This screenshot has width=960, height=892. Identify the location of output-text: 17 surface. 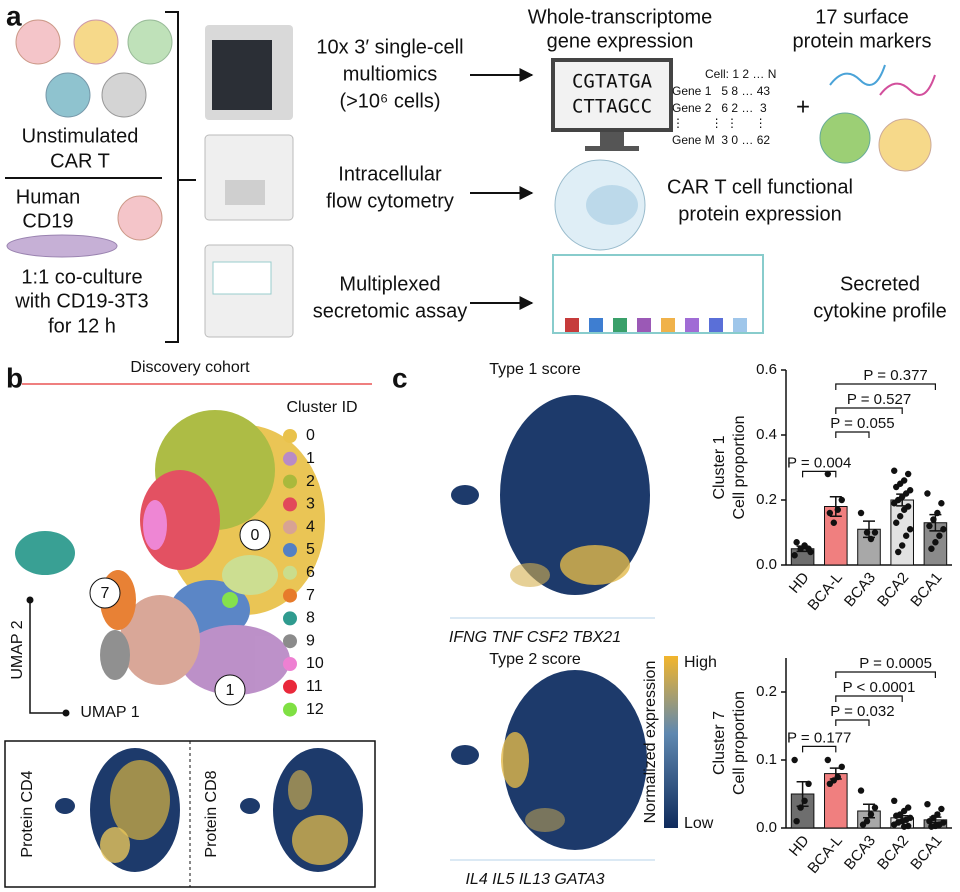
(861, 17).